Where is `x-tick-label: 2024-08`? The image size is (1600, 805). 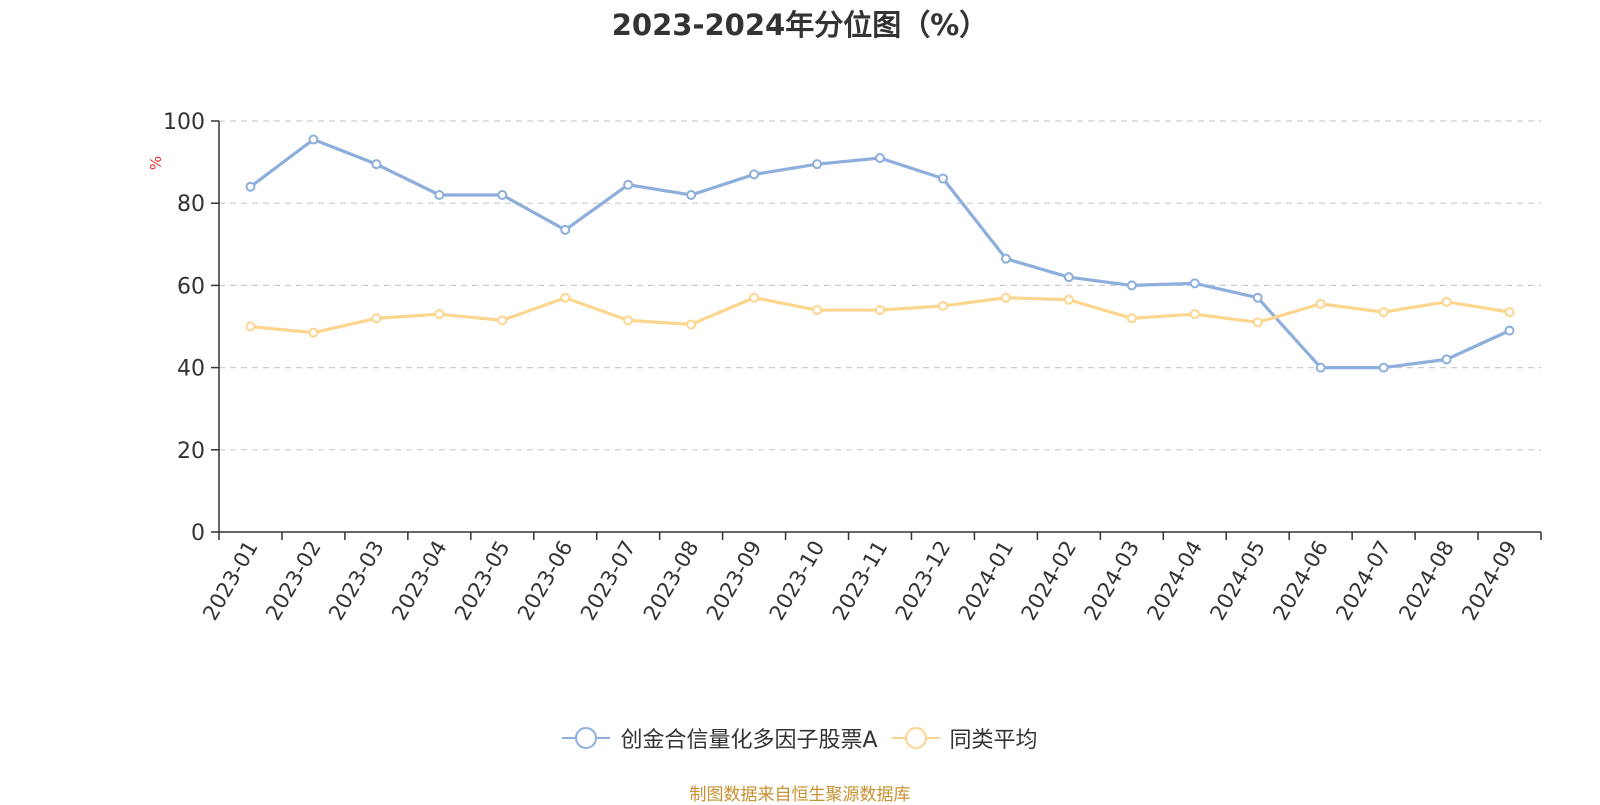
x-tick-label: 2024-08 is located at coordinates (1426, 581).